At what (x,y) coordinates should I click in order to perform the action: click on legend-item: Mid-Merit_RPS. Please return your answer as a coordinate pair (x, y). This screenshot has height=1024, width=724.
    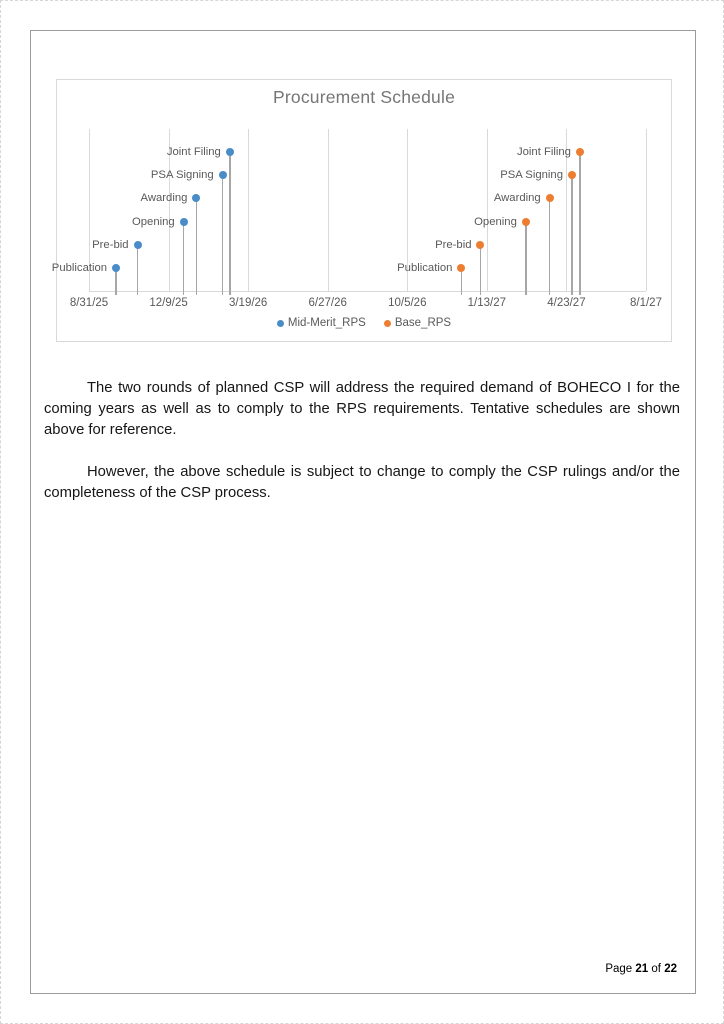
    Looking at the image, I should click on (321, 323).